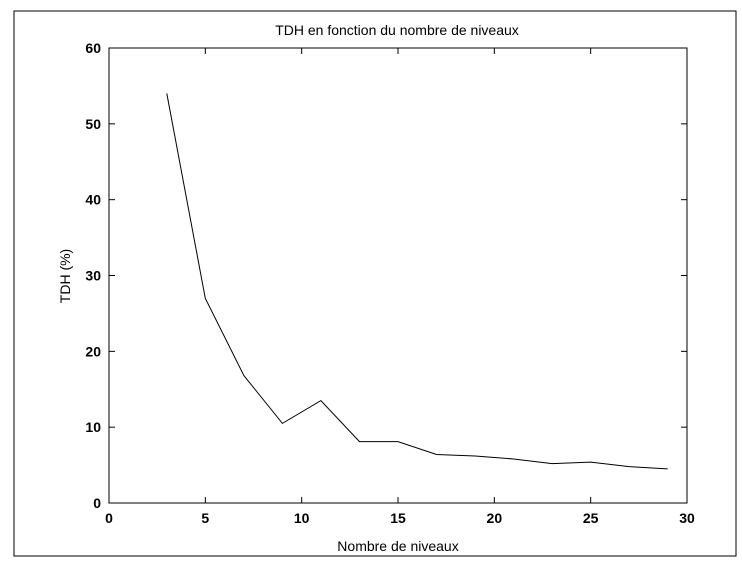  What do you see at coordinates (398, 518) in the screenshot?
I see `x-tick-label: 15` at bounding box center [398, 518].